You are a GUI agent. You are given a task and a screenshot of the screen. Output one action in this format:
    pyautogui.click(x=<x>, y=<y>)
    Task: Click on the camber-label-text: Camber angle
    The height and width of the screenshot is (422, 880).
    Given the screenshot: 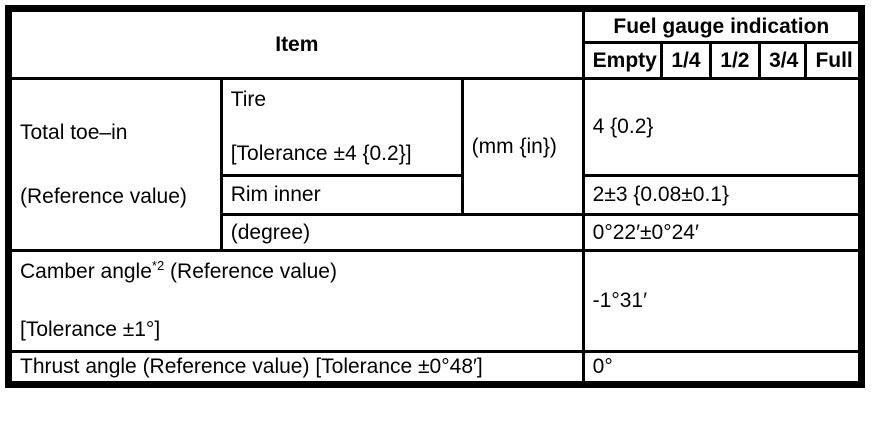 What is the action you would take?
    pyautogui.click(x=86, y=271)
    